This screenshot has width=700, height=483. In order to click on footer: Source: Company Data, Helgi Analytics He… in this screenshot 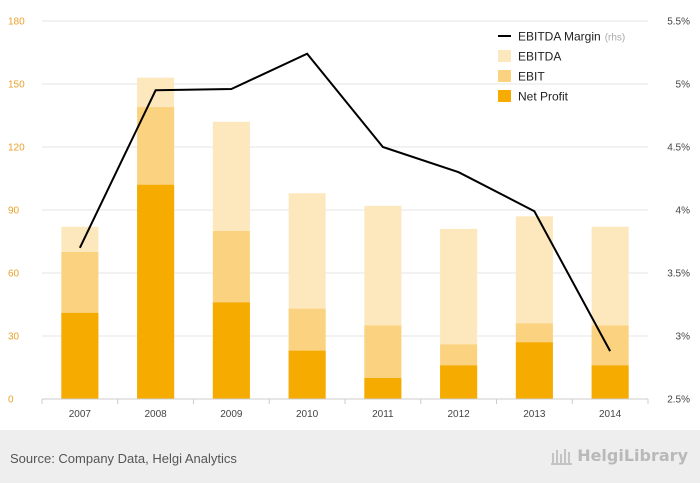, I will do `click(350, 456)`.